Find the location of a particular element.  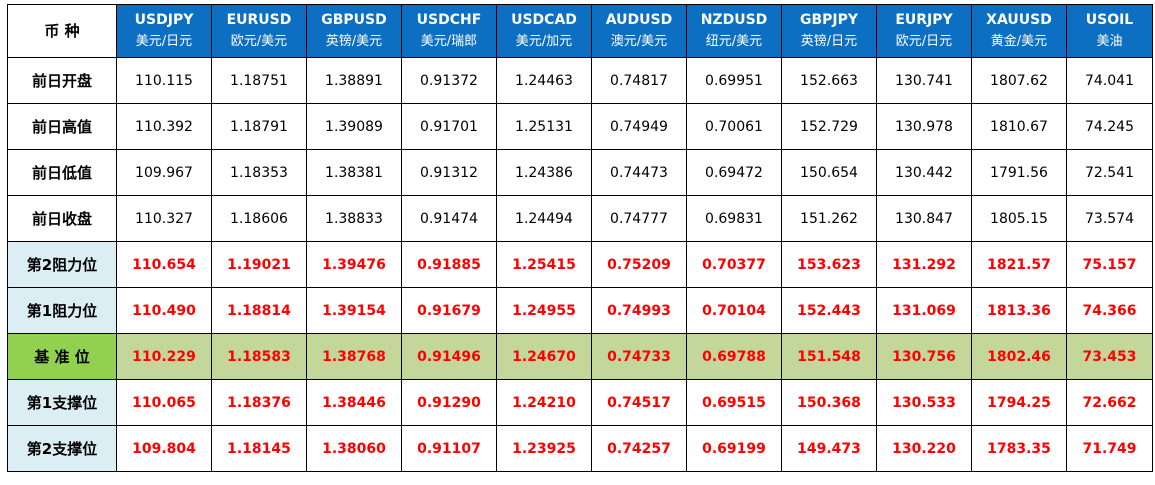

pair-code: USOIL is located at coordinates (1109, 20).